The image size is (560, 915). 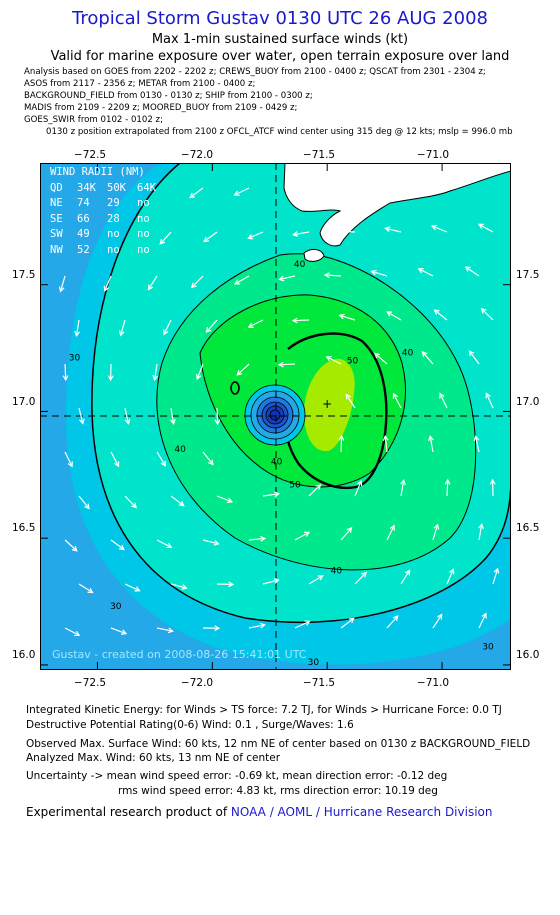 I want to click on radii-cell: SW, so click(x=56, y=234).